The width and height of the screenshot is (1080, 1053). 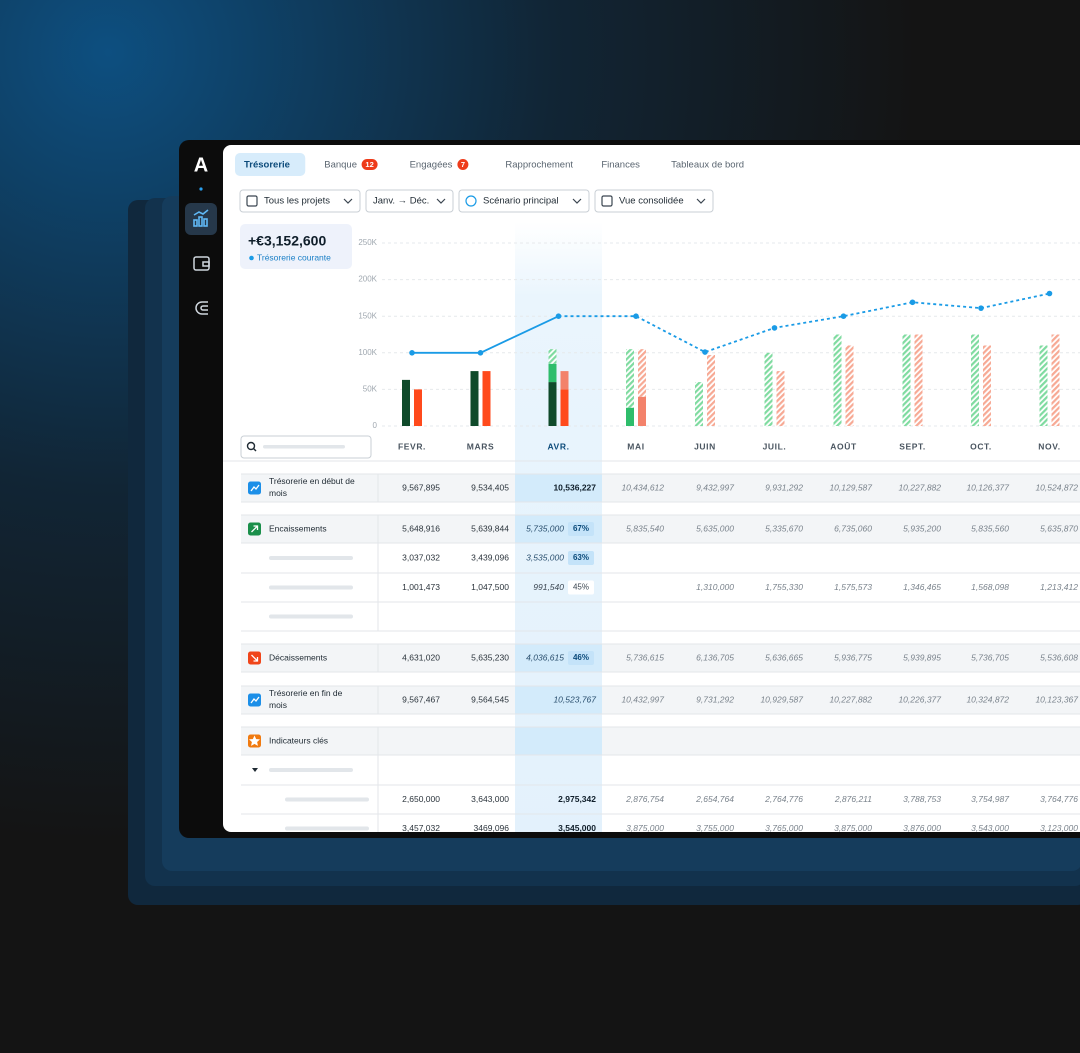 I want to click on cell-value: 5,736,615, so click(x=645, y=657).